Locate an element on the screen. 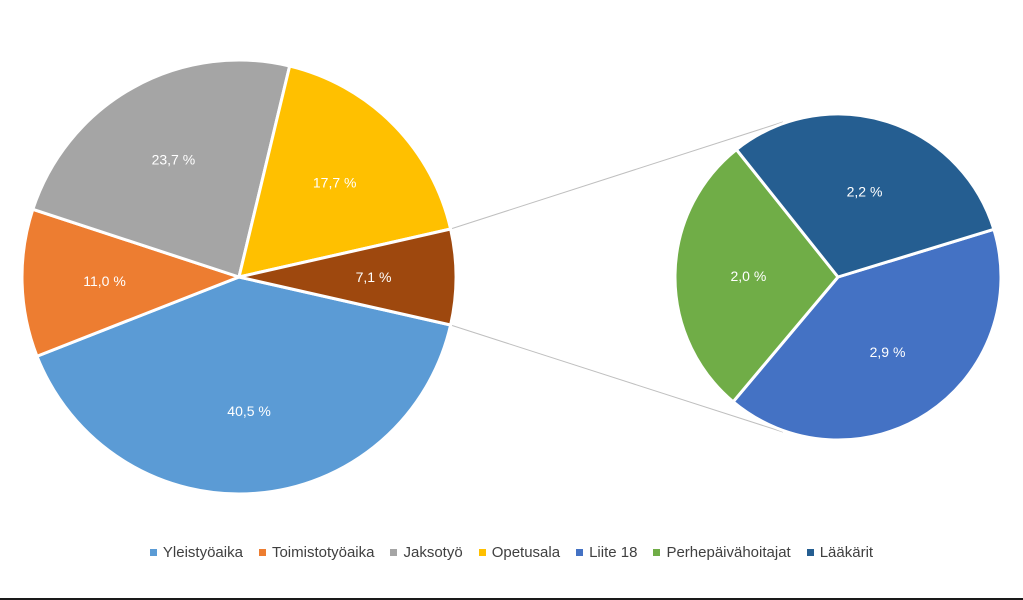 This screenshot has height=600, width=1023. legend-item-opetusala: Opetusala is located at coordinates (519, 552).